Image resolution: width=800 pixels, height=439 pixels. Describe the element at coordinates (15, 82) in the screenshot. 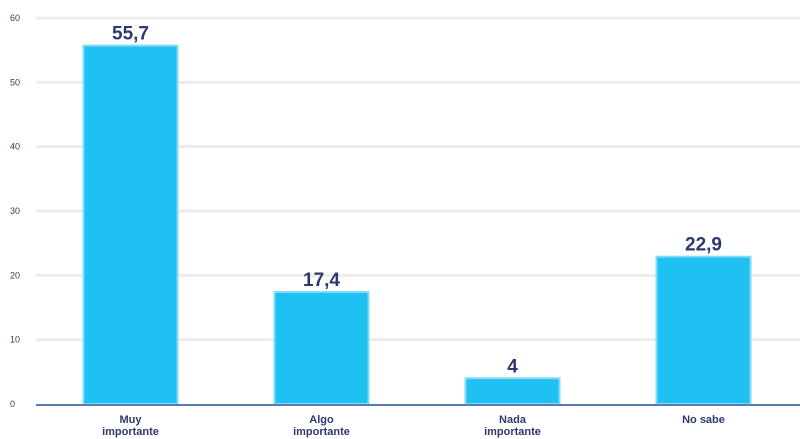

I see `y-tick-label: 50` at that location.